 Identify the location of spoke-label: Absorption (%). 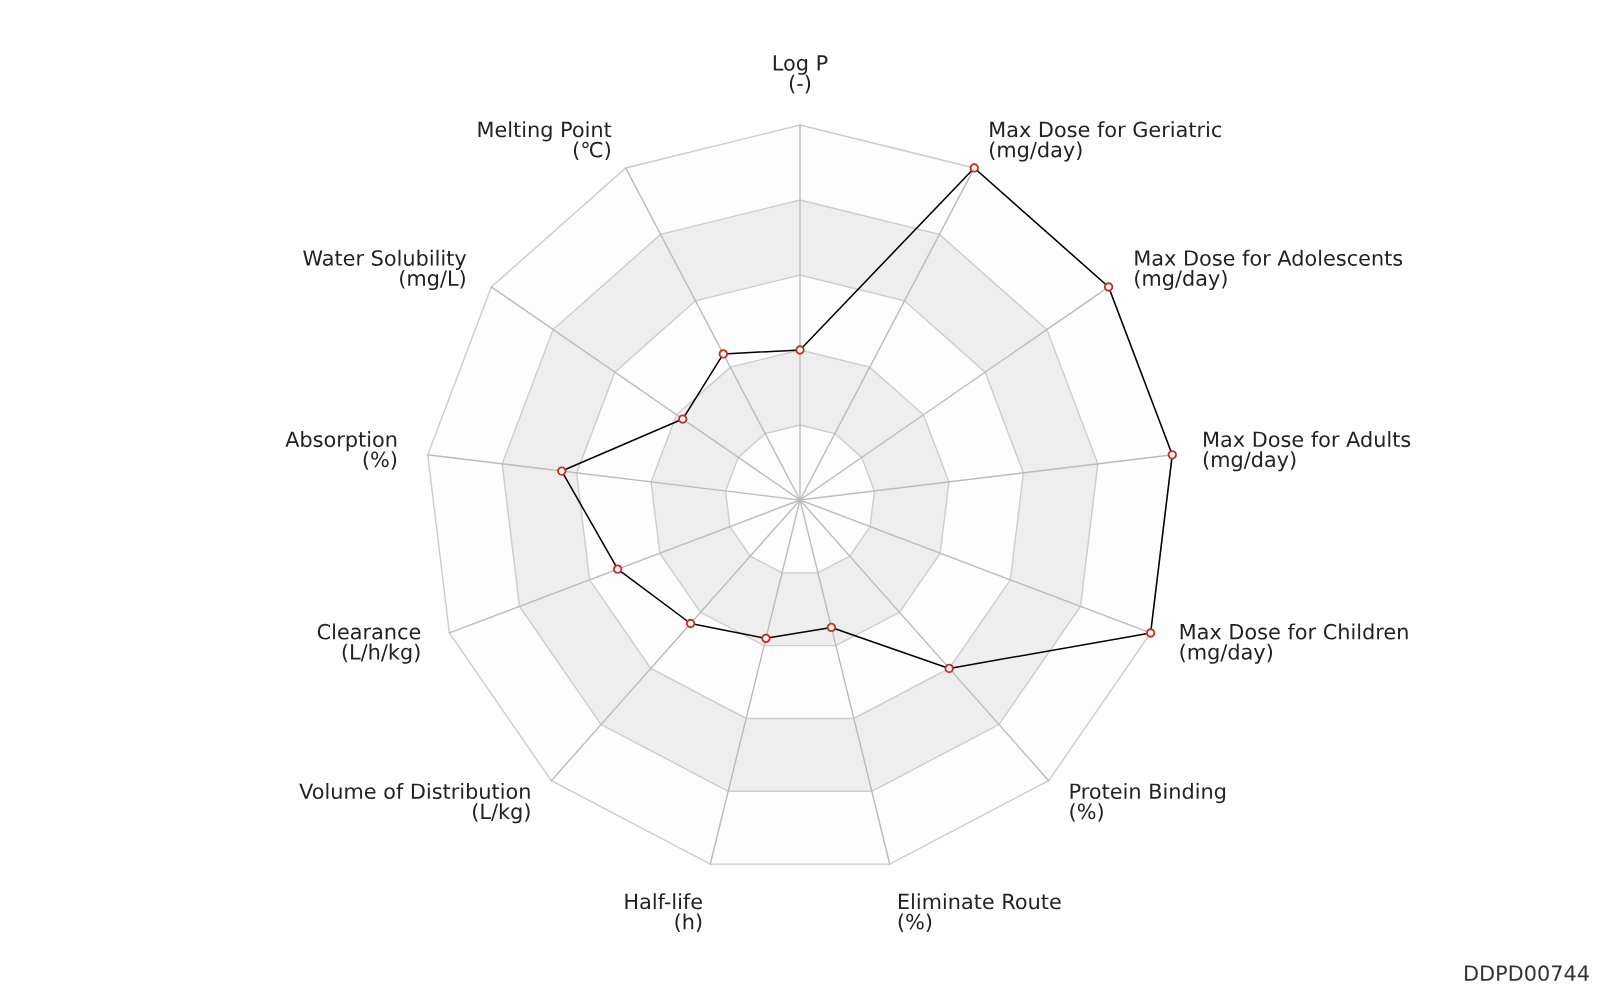
(341, 450).